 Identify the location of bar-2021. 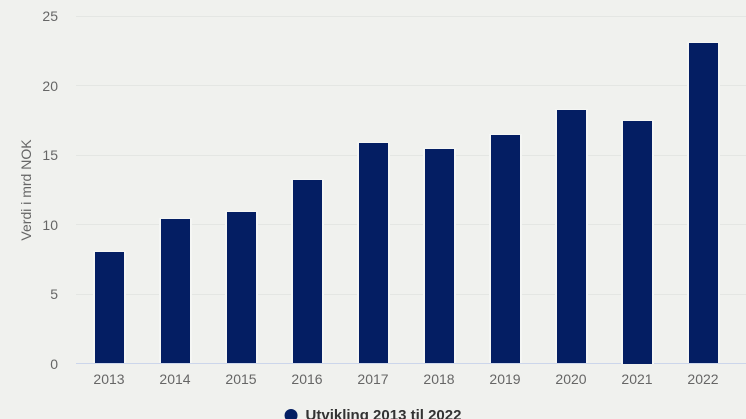
(637, 242).